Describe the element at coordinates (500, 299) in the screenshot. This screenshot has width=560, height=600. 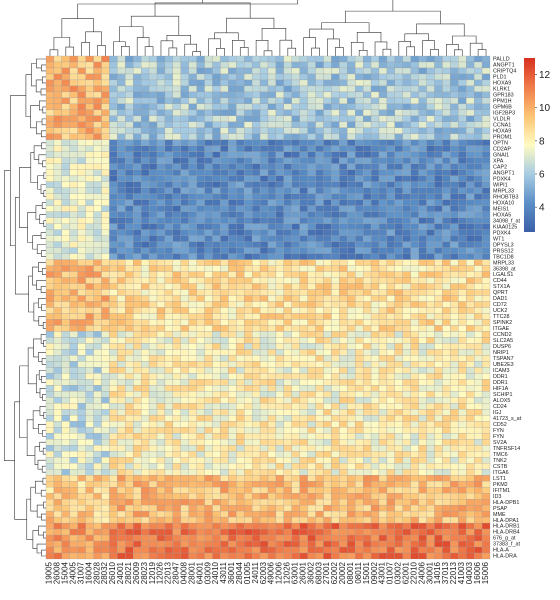
I see `row-label: DAD1` at that location.